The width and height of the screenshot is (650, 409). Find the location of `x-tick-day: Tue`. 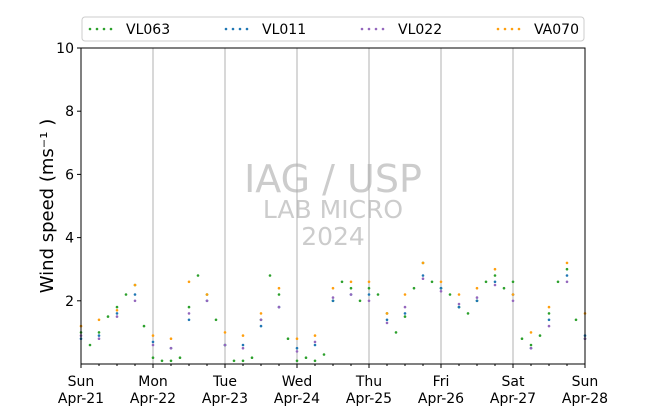

x-tick-day: Tue is located at coordinates (224, 382).